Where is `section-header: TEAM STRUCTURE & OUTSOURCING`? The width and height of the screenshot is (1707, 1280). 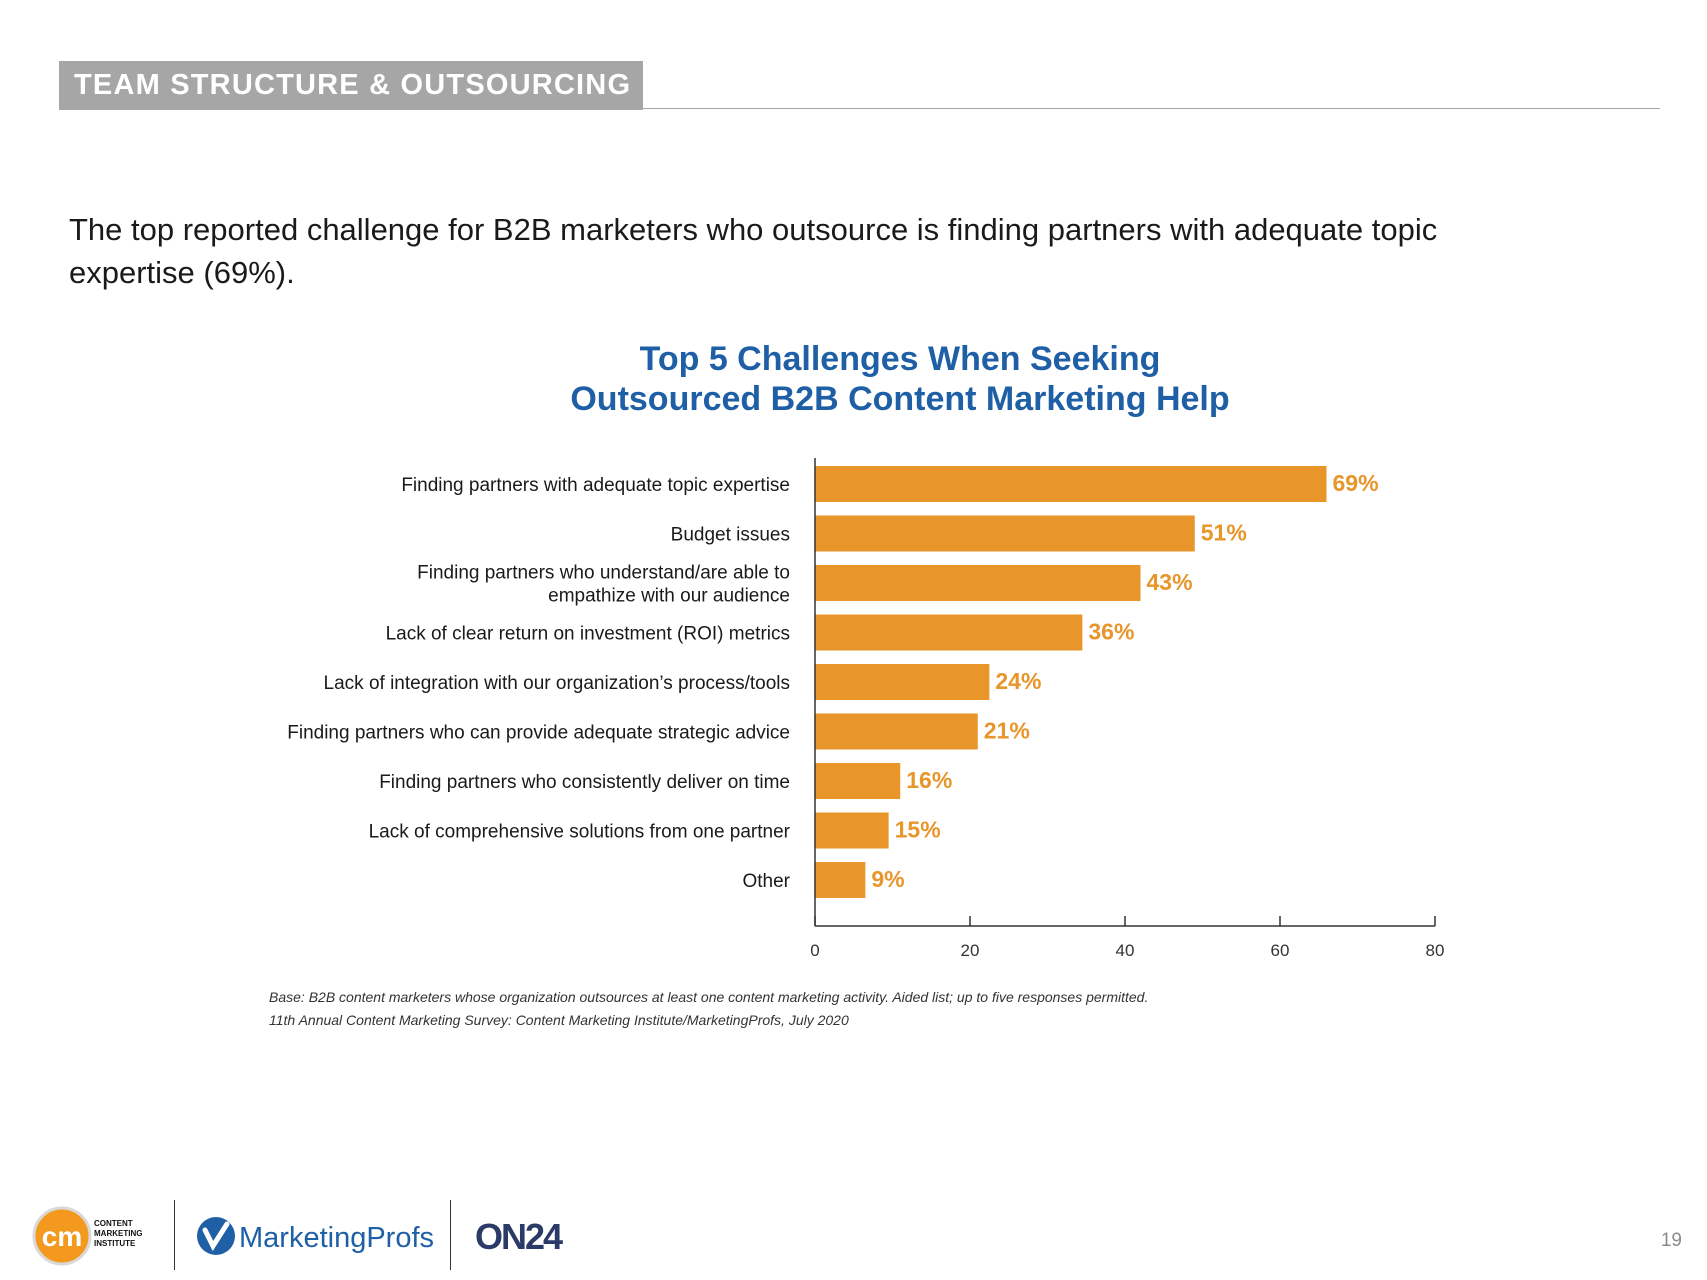
section-header: TEAM STRUCTURE & OUTSOURCING is located at coordinates (351, 85).